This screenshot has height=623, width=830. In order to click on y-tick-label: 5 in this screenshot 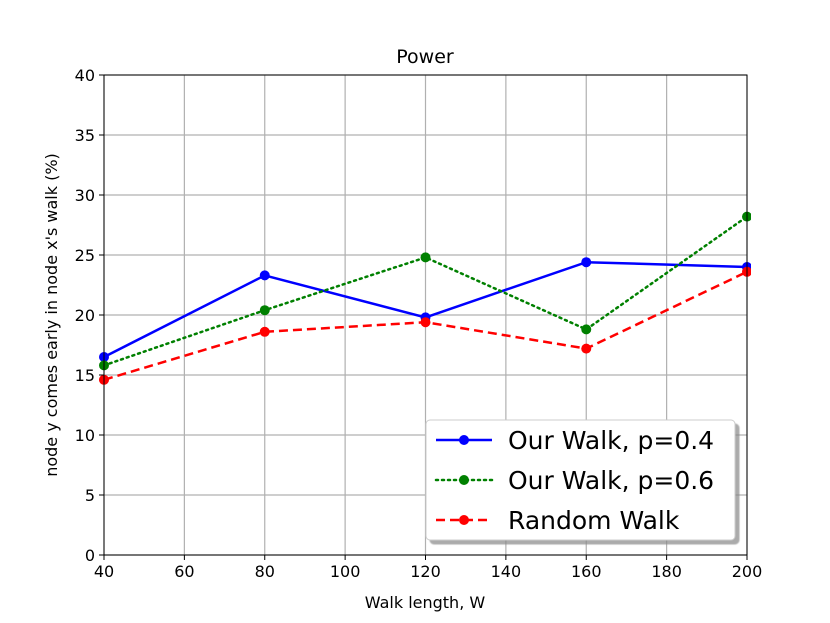, I will do `click(90, 495)`.